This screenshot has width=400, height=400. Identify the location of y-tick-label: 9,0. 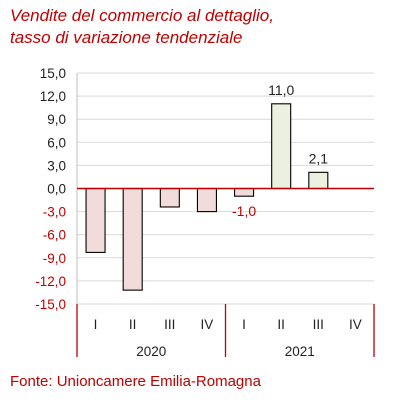
(56, 119).